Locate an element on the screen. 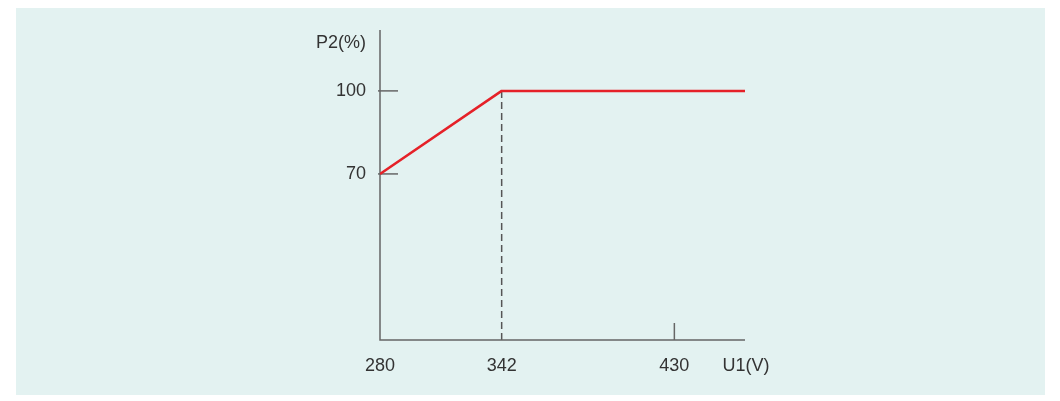 This screenshot has height=401, width=1060. y-tick-label: 100 is located at coordinates (350, 89).